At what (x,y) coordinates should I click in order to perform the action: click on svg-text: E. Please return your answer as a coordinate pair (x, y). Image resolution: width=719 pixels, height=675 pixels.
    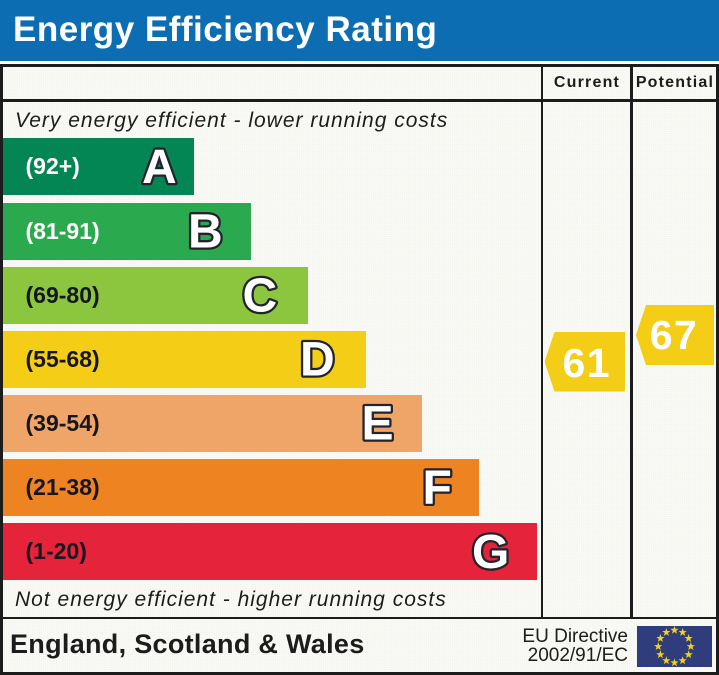
    Looking at the image, I should click on (378, 424).